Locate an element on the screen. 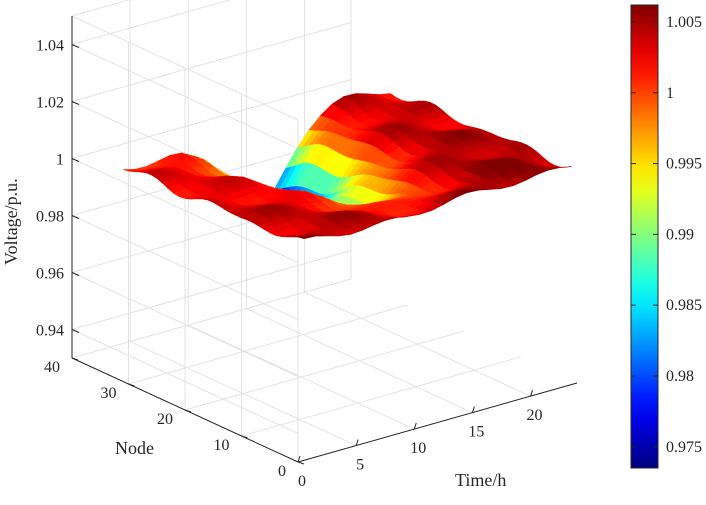 This screenshot has height=505, width=706. y-tick-label: 10 is located at coordinates (222, 445).